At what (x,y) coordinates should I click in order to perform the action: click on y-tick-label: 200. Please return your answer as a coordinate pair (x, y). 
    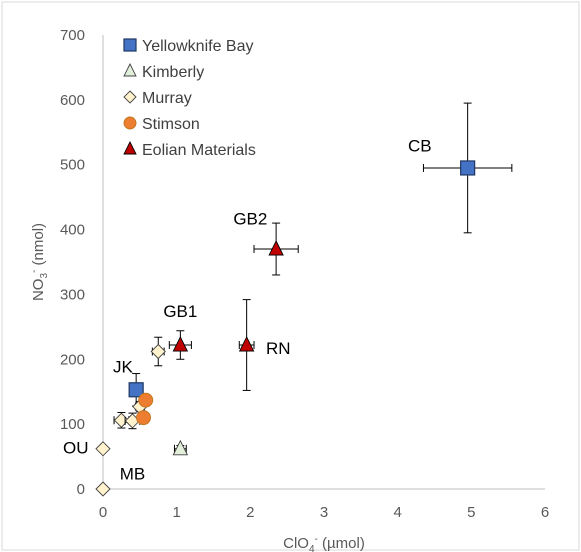
    Looking at the image, I should click on (72, 359).